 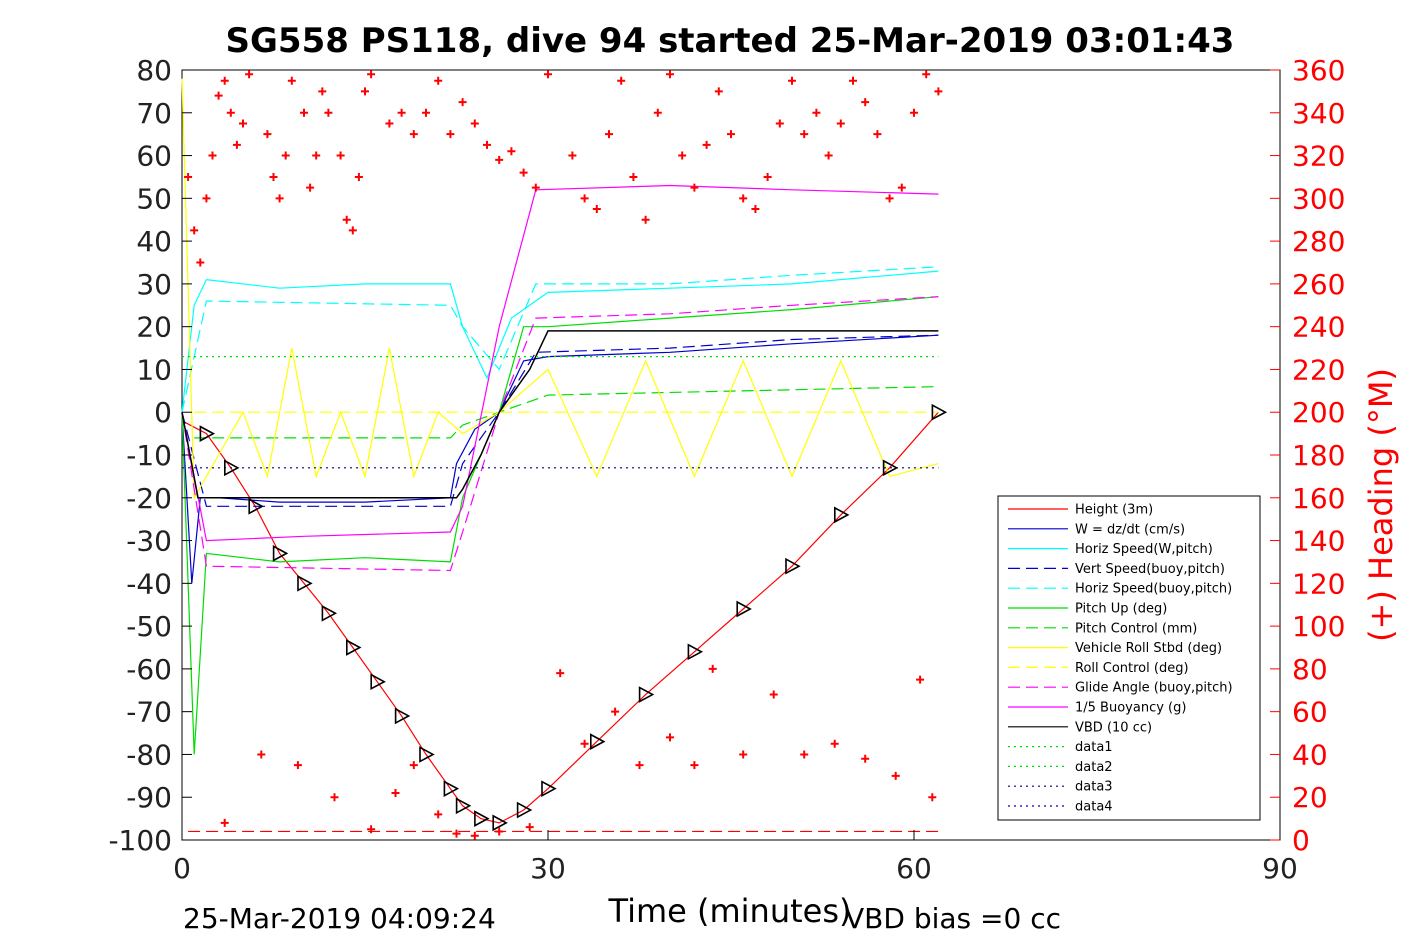 What do you see at coordinates (149, 541) in the screenshot?
I see `y-tick-label: -30` at bounding box center [149, 541].